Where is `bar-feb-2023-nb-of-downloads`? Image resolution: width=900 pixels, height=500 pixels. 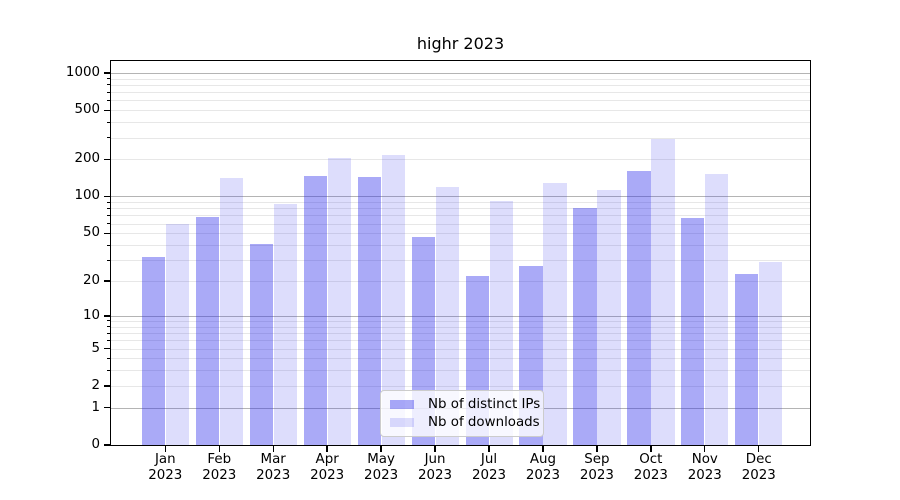 bar-feb-2023-nb-of-downloads is located at coordinates (231, 311).